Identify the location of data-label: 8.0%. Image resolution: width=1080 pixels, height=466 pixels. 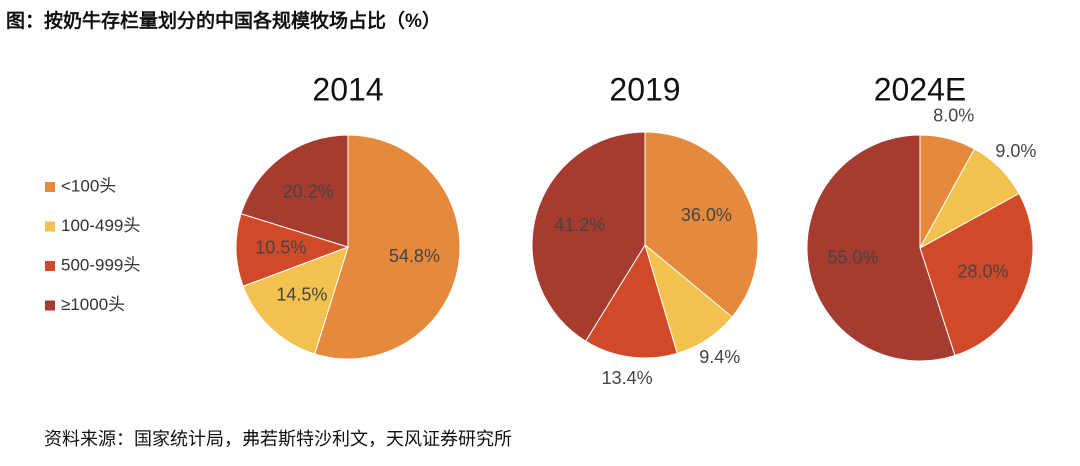
(953, 115).